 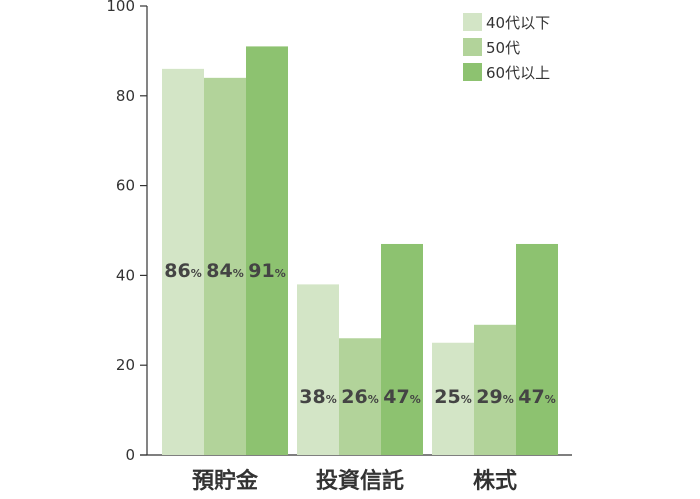 What do you see at coordinates (494, 397) in the screenshot?
I see `bar-value-label: 29%` at bounding box center [494, 397].